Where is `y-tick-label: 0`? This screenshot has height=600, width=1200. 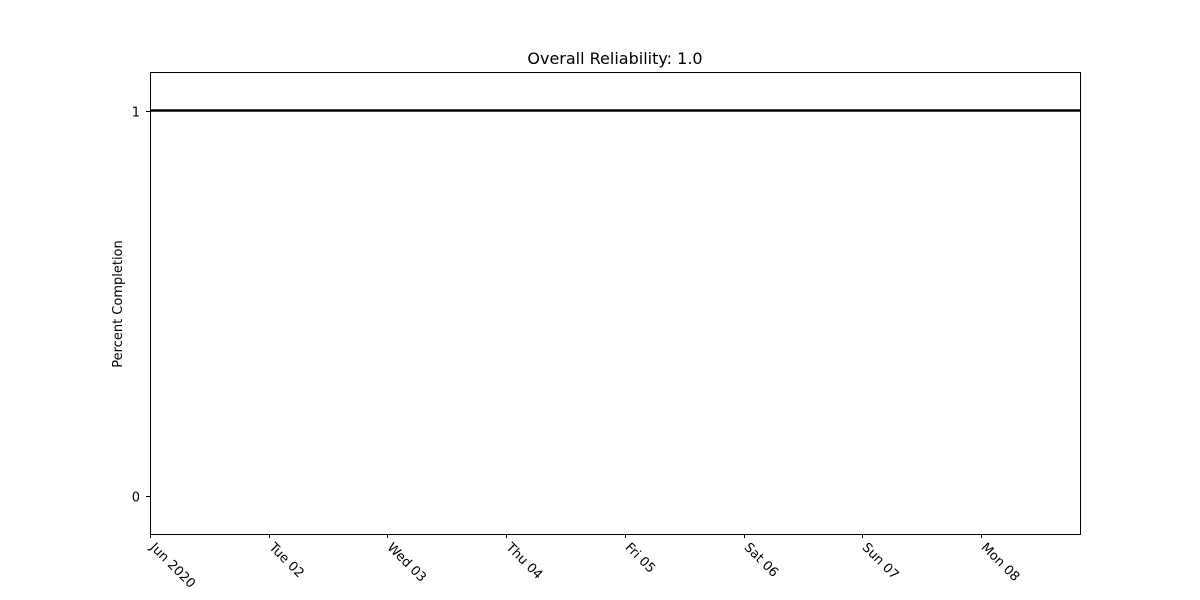
y-tick-label: 0 is located at coordinates (136, 498).